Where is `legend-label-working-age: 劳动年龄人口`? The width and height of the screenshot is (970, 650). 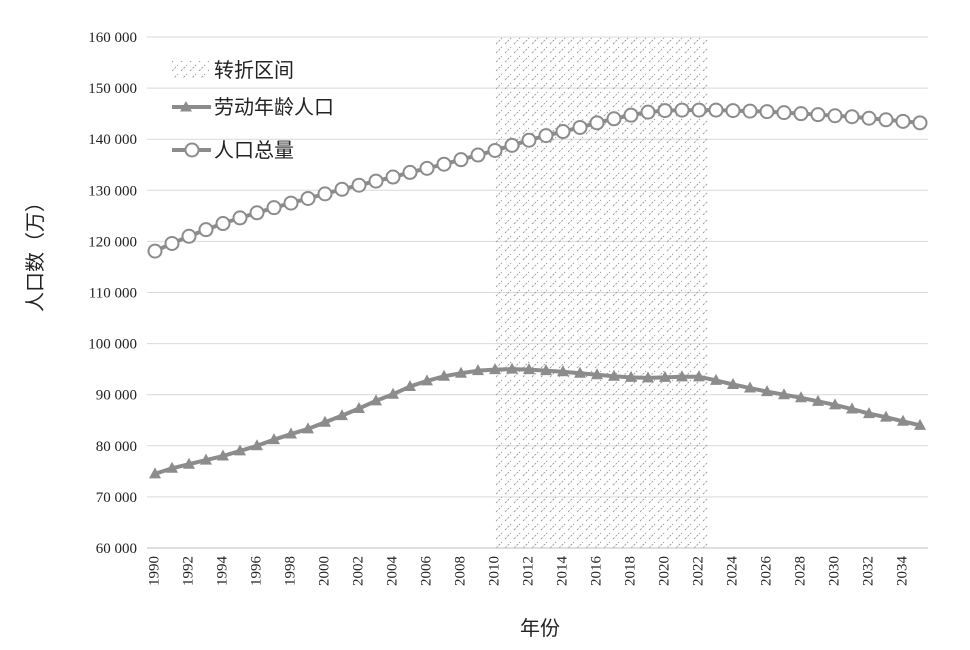 legend-label-working-age: 劳动年龄人口 is located at coordinates (274, 107).